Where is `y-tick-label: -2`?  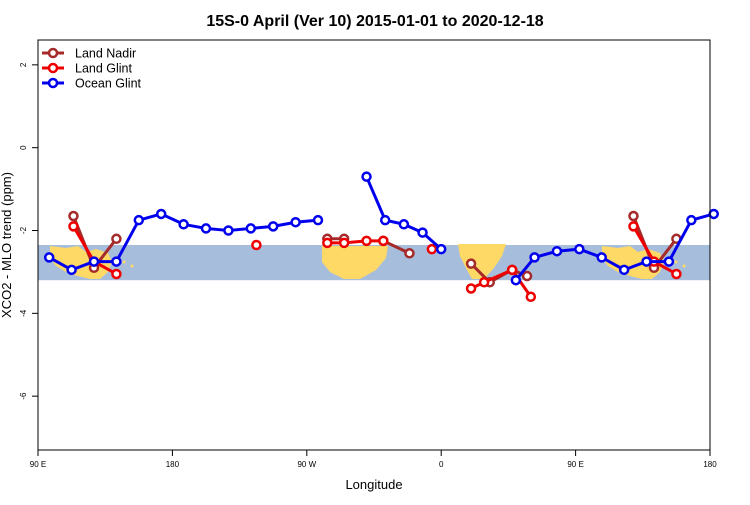 y-tick-label: -2 is located at coordinates (23, 230).